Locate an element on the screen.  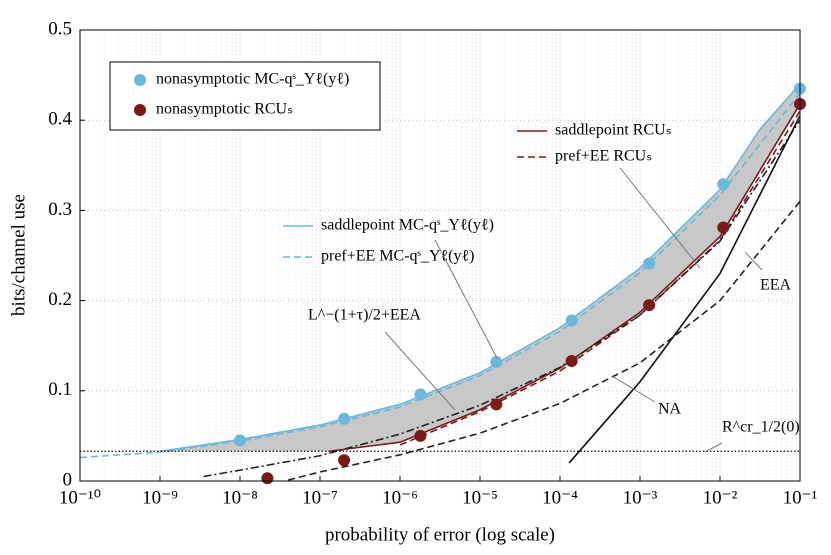
x-tick-label: 10⁻¹ is located at coordinates (800, 497).